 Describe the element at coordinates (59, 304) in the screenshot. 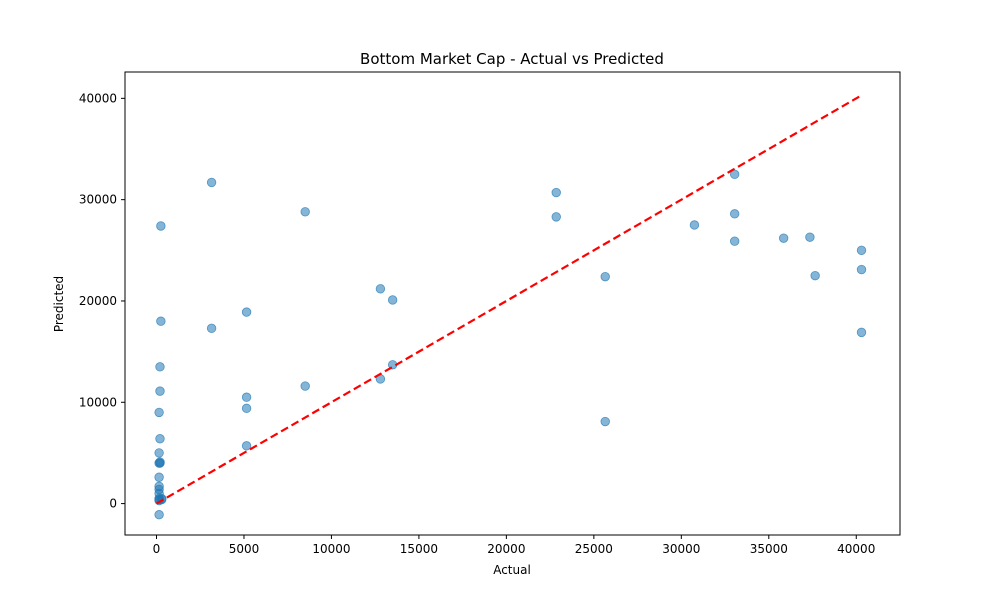

I see `y-axis-label: Predicted` at that location.